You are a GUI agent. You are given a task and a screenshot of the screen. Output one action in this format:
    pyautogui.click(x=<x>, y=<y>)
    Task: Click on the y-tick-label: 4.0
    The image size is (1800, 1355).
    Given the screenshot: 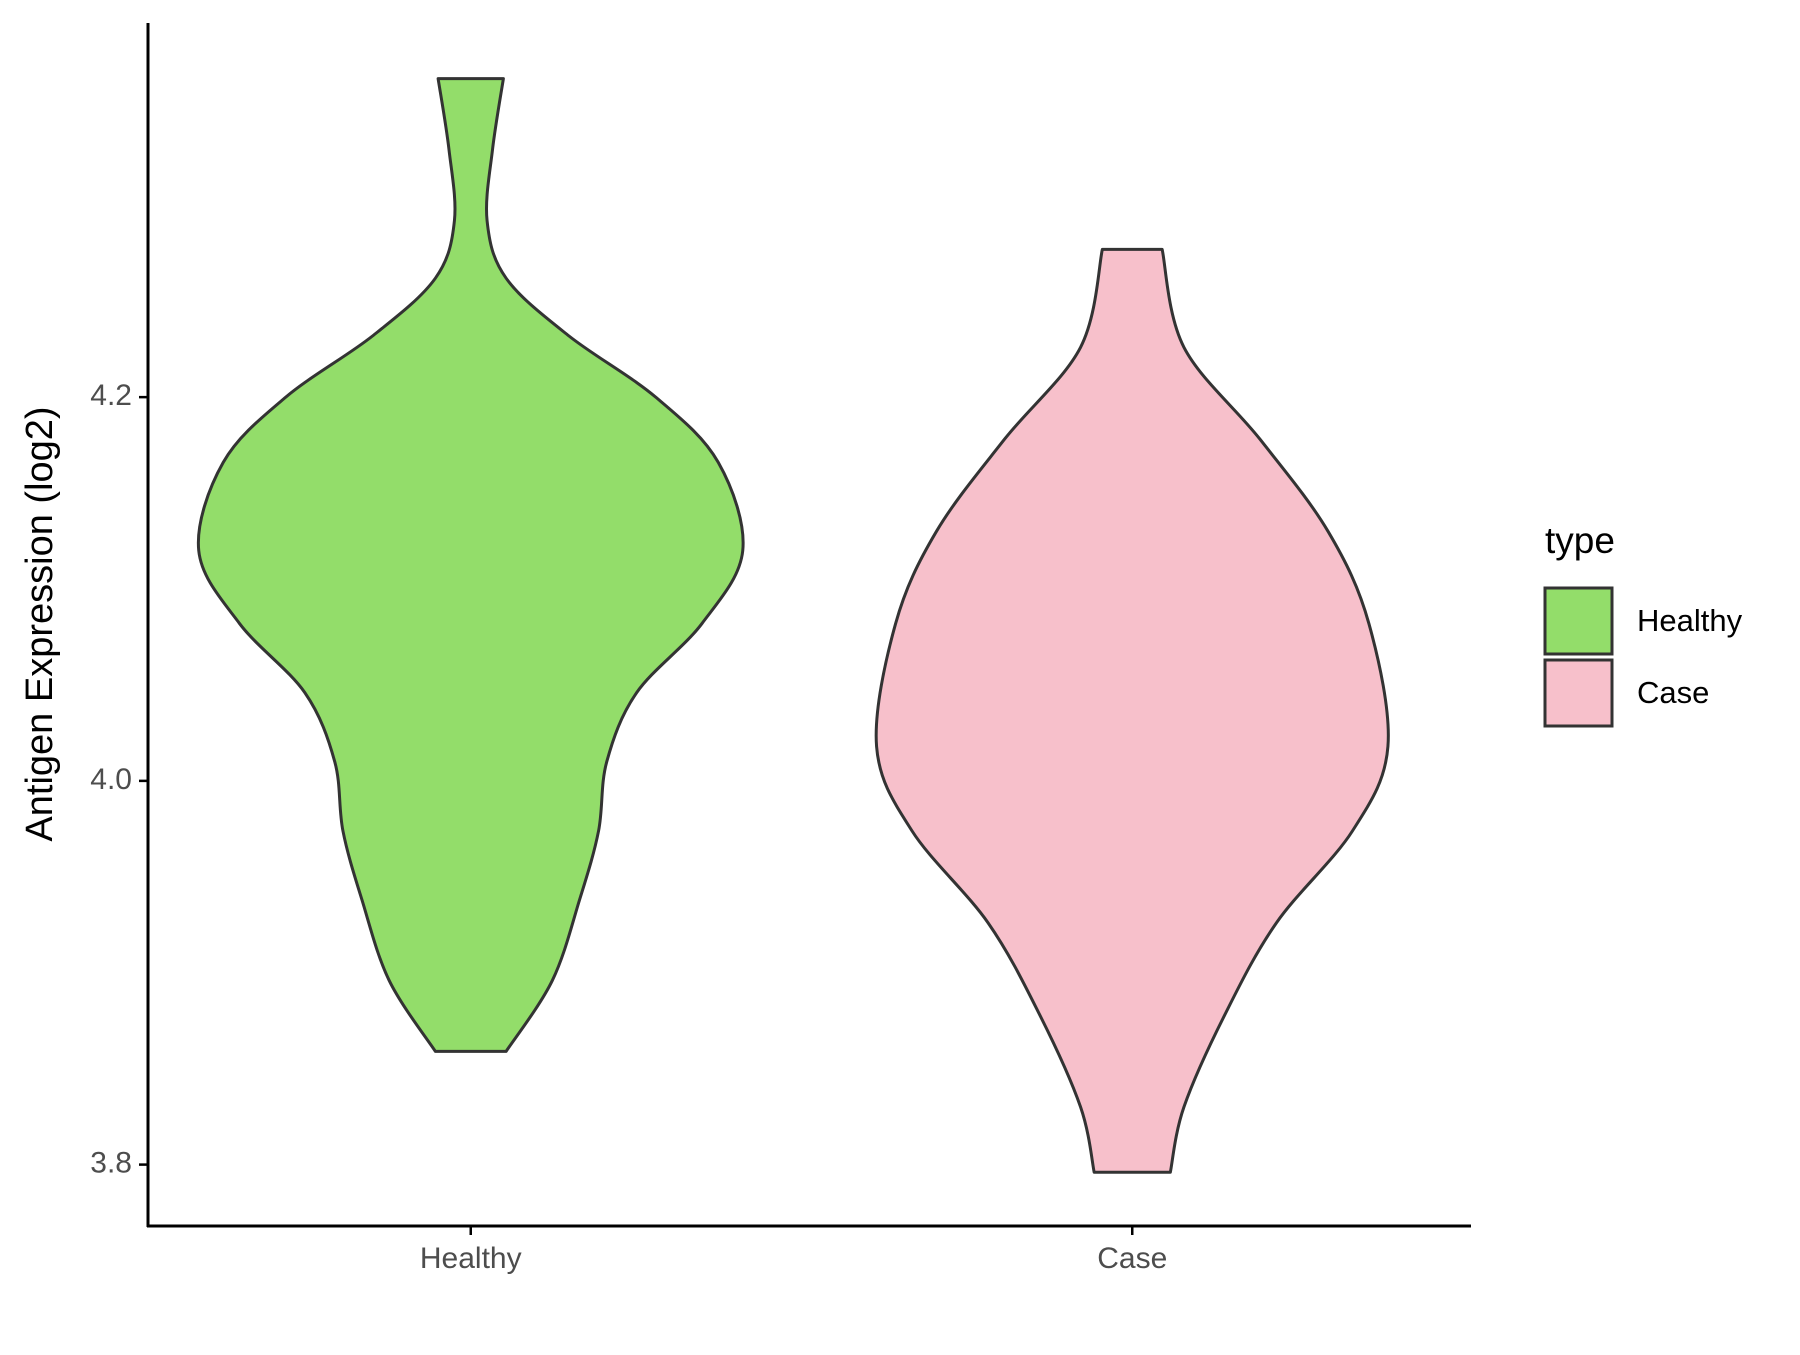 What is the action you would take?
    pyautogui.click(x=111, y=779)
    